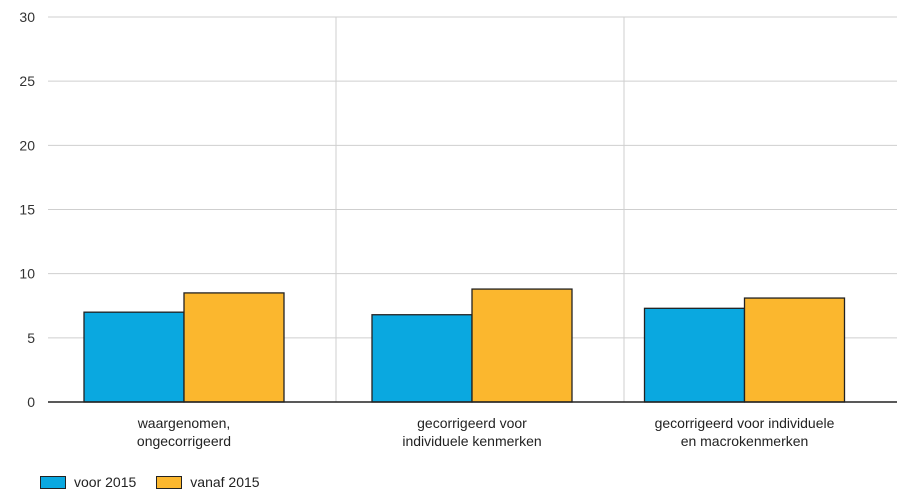 Image resolution: width=897 pixels, height=492 pixels. I want to click on y-tick-label: 5, so click(31, 338).